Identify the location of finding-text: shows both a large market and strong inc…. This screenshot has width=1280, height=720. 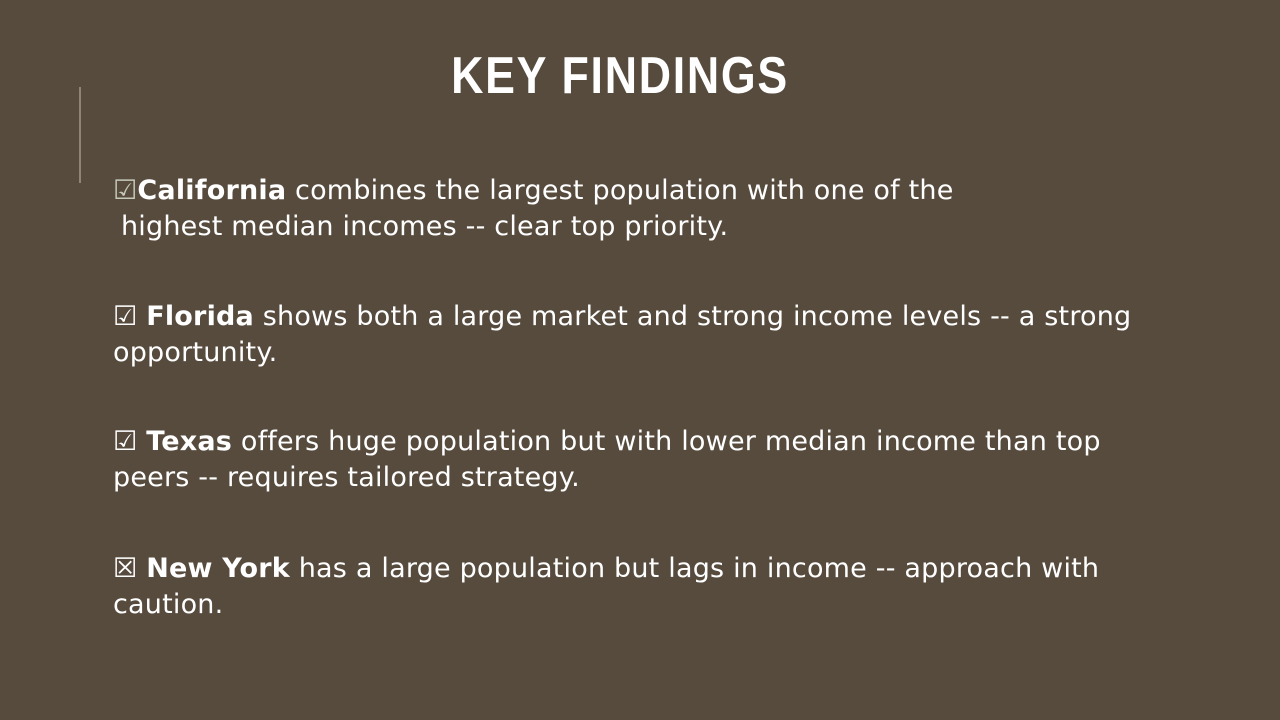
(622, 334).